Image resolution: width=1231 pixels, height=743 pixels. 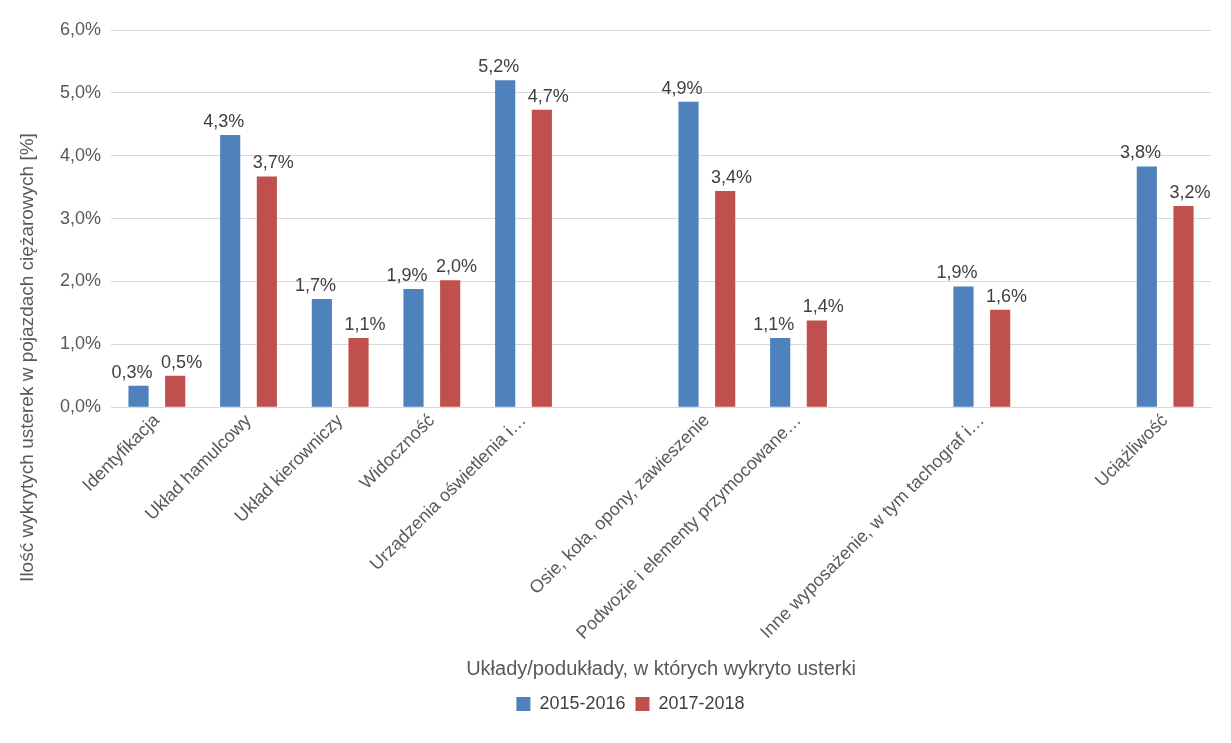 What do you see at coordinates (273, 162) in the screenshot?
I see `data-label: 3,7%` at bounding box center [273, 162].